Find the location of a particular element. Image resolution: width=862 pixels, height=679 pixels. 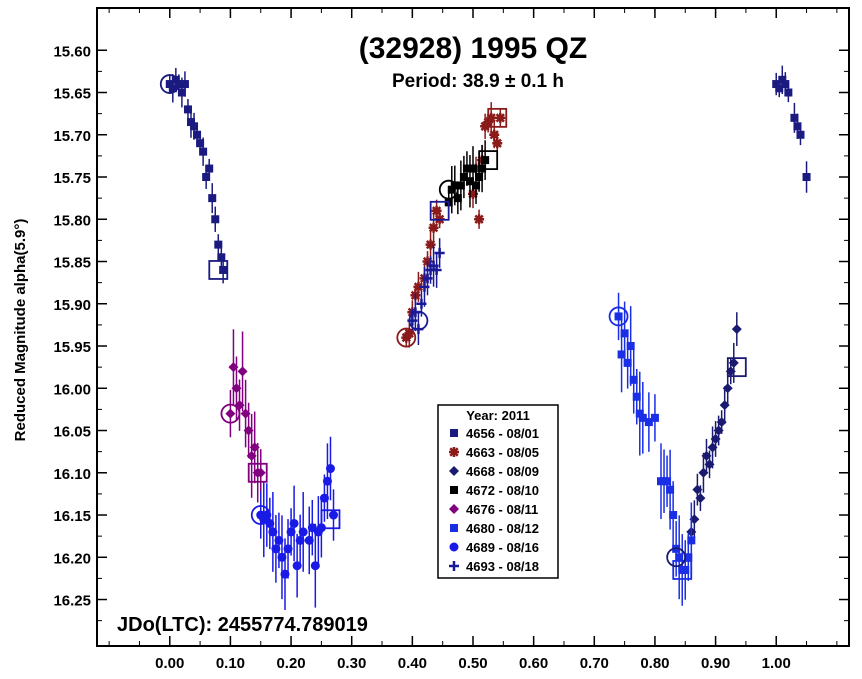

y-axis-label: Reduced Magnitude alpha(5.9°) is located at coordinates (20, 330).